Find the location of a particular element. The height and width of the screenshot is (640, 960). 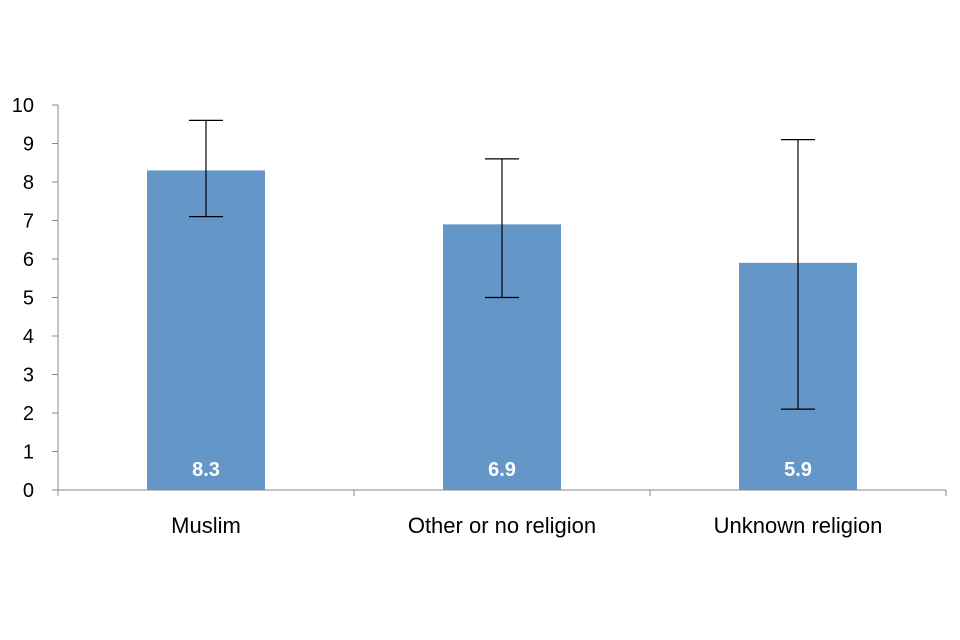

x-category-label: Muslim is located at coordinates (206, 525).